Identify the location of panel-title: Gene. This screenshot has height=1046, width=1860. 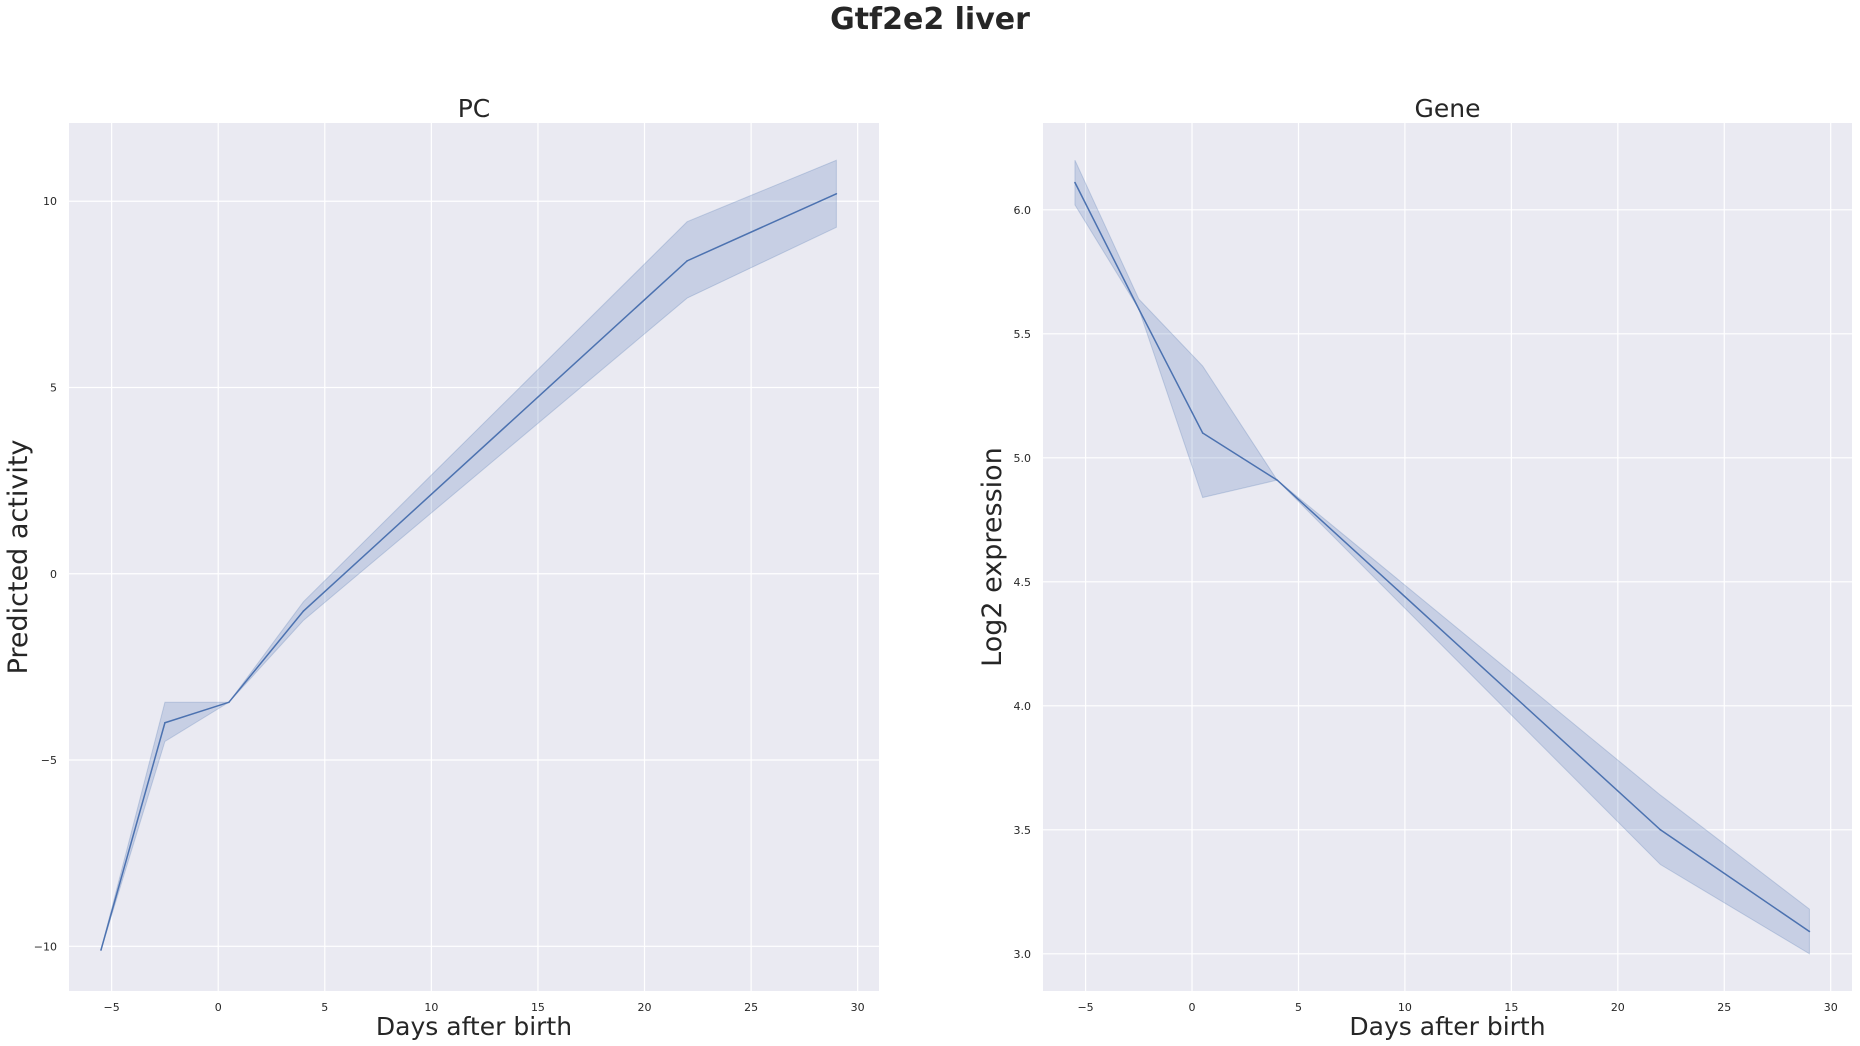
(1448, 108).